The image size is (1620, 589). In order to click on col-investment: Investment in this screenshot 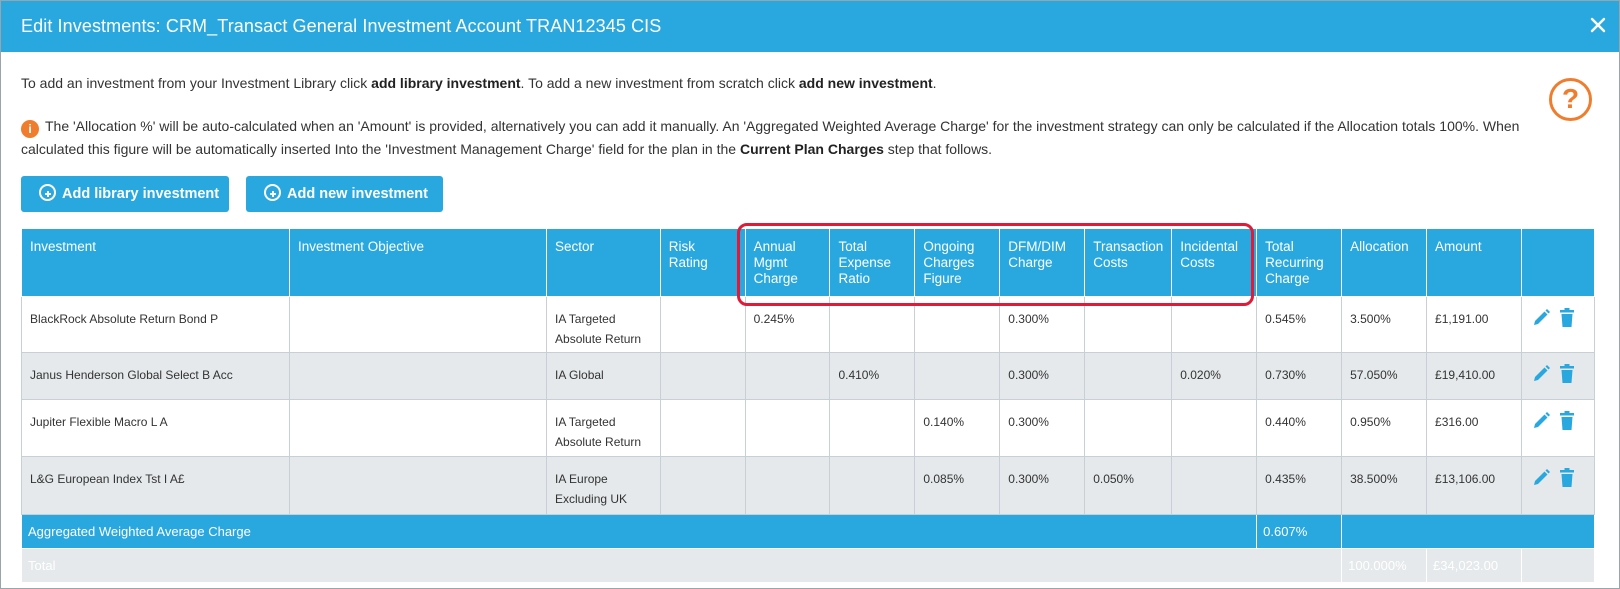, I will do `click(155, 262)`.